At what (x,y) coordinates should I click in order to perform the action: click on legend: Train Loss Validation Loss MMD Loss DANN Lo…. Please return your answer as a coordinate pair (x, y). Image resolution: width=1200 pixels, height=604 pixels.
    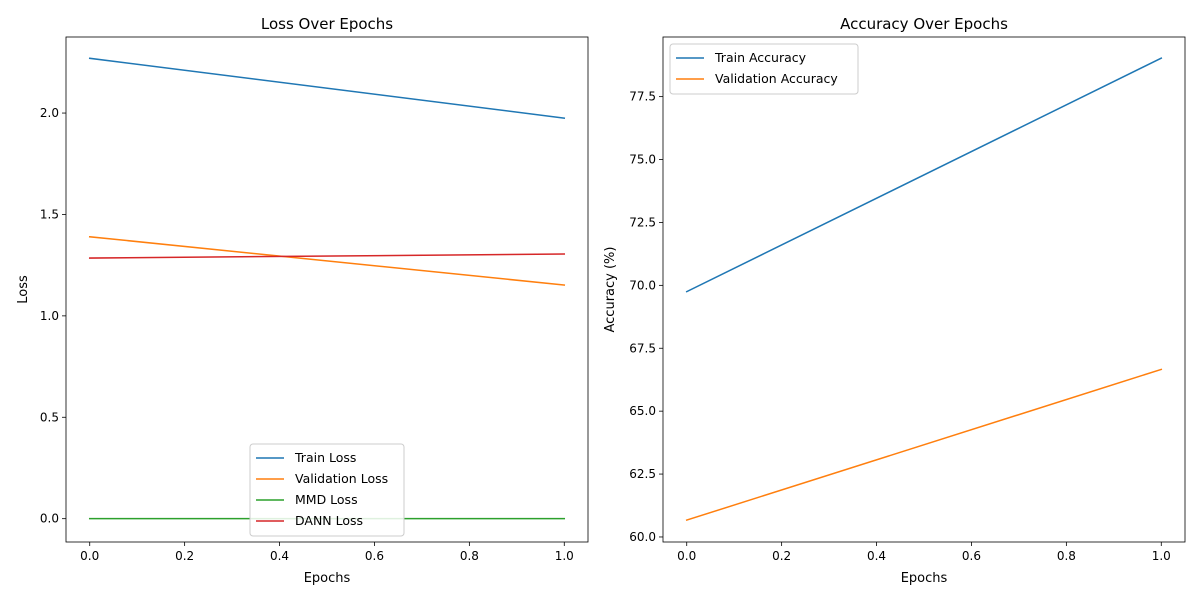
    Looking at the image, I should click on (327, 490).